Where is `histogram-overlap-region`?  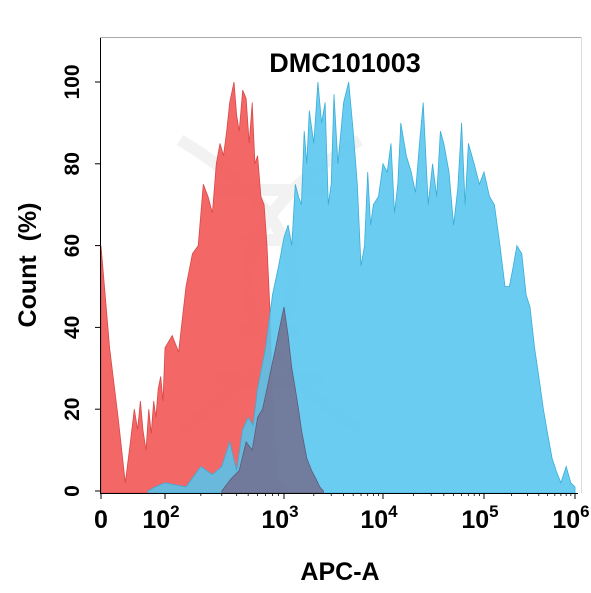
histogram-overlap-region is located at coordinates (272, 400).